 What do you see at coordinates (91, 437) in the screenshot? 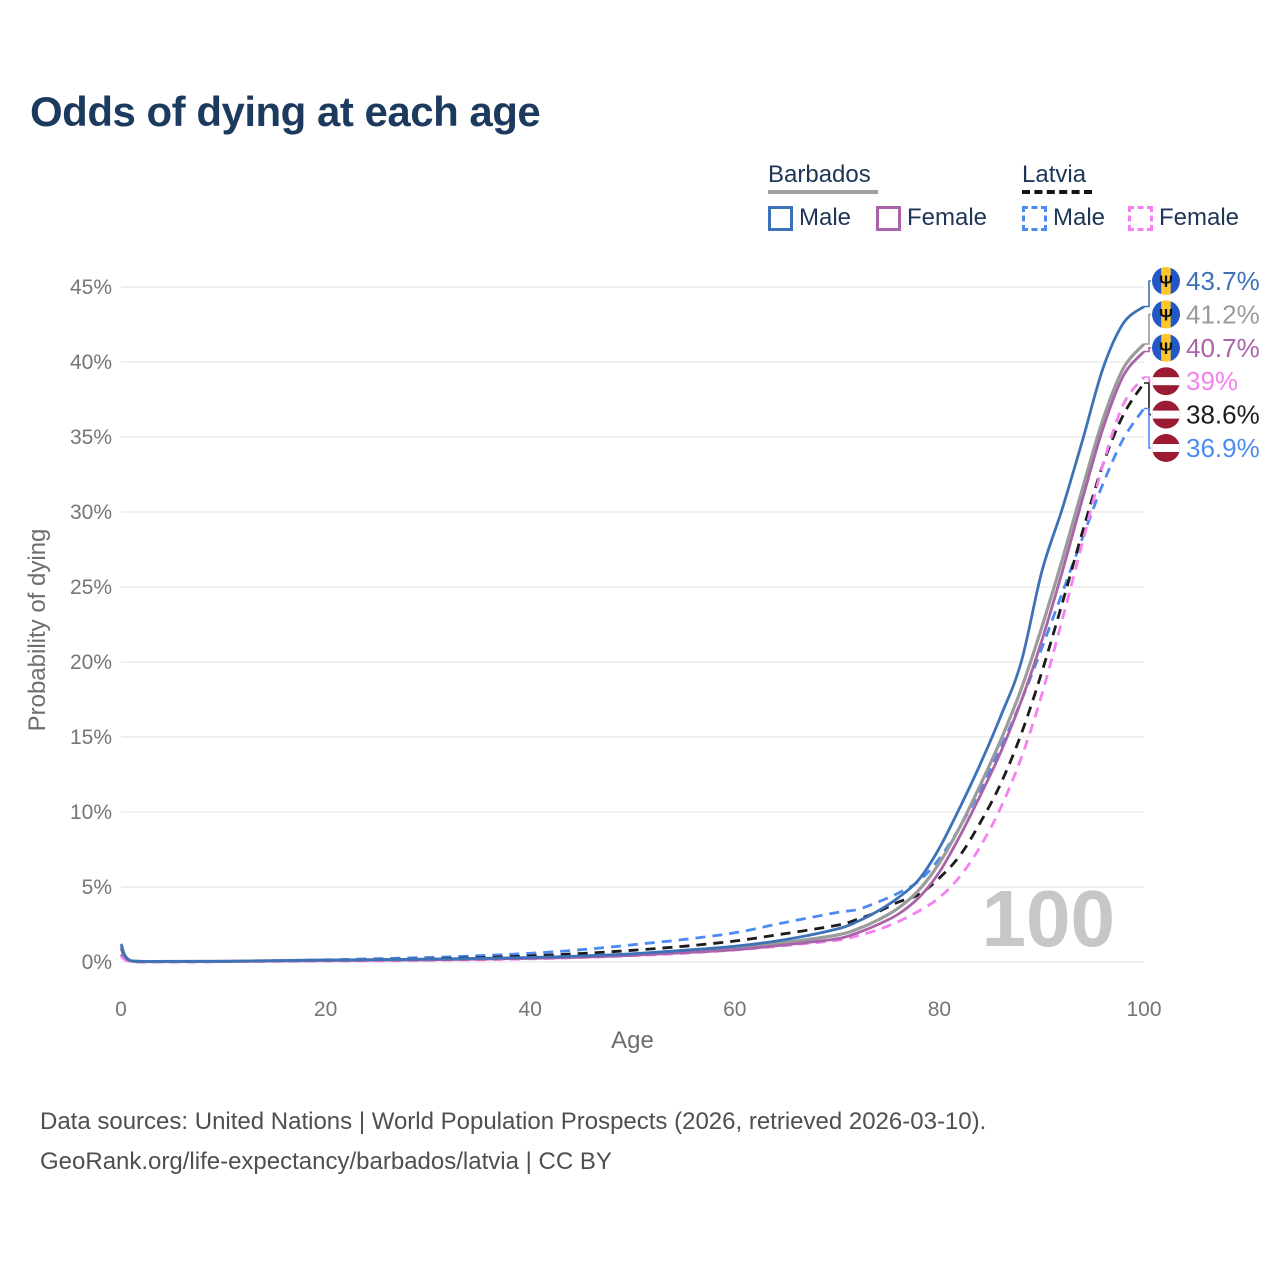
I see `y-tick-label-35pct: 35%` at bounding box center [91, 437].